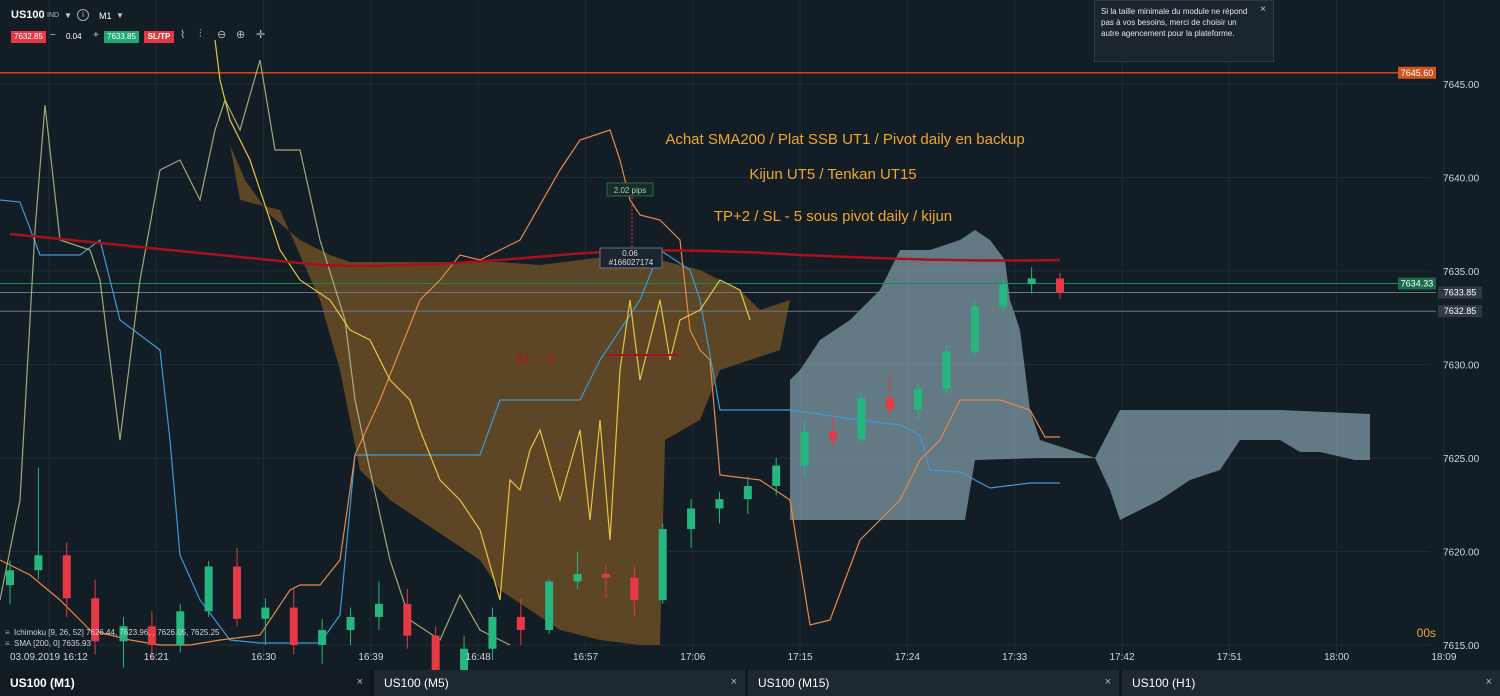 This screenshot has width=1500, height=696. What do you see at coordinates (52, 643) in the screenshot?
I see `sma-legend: SMA [200, 0] 7635.93` at bounding box center [52, 643].